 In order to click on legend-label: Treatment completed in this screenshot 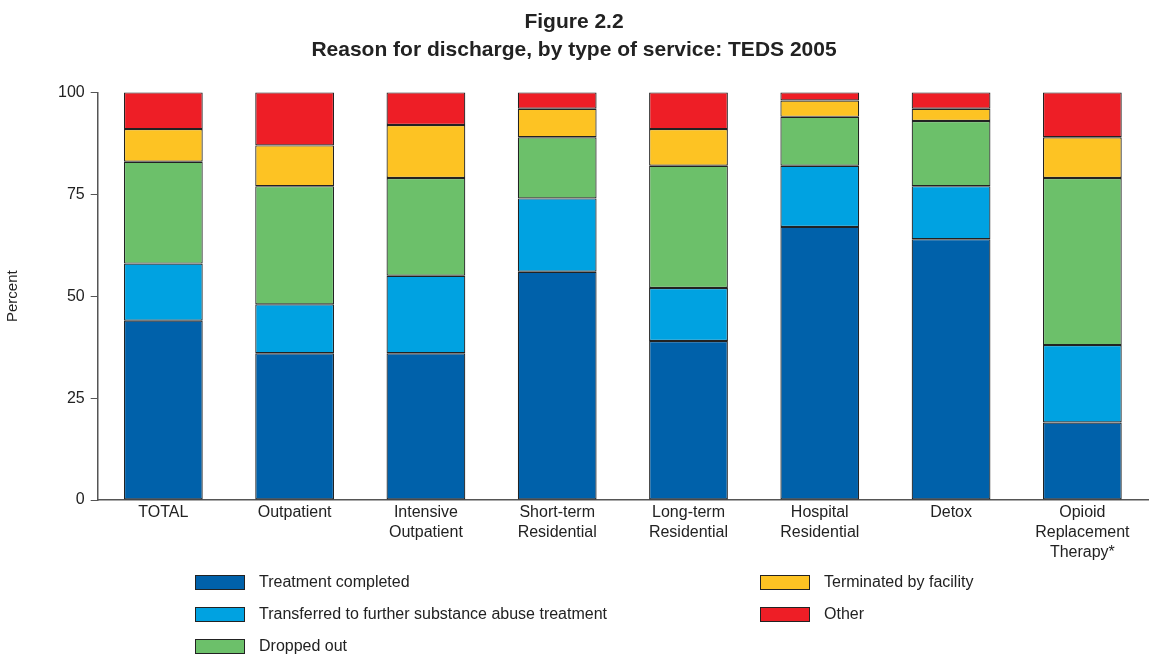, I will do `click(334, 582)`.